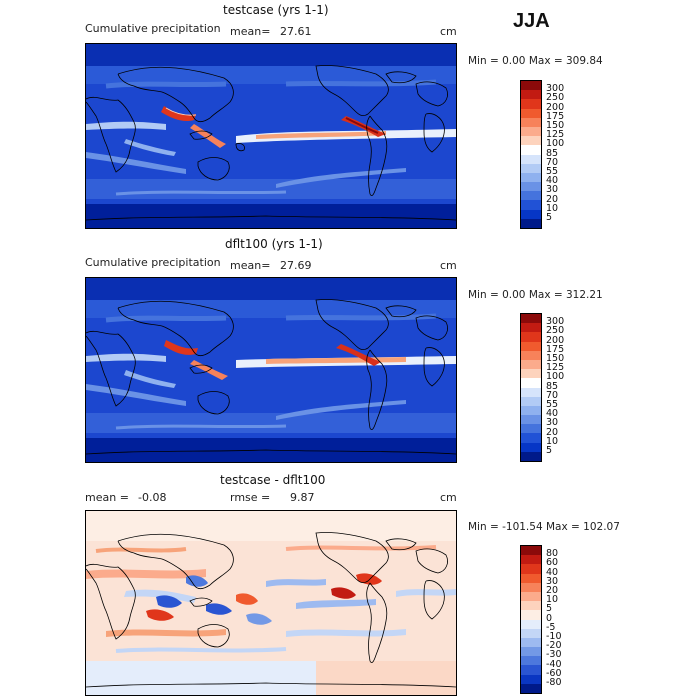  Describe the element at coordinates (250, 31) in the screenshot. I see `panel1-mean-label: mean=` at that location.